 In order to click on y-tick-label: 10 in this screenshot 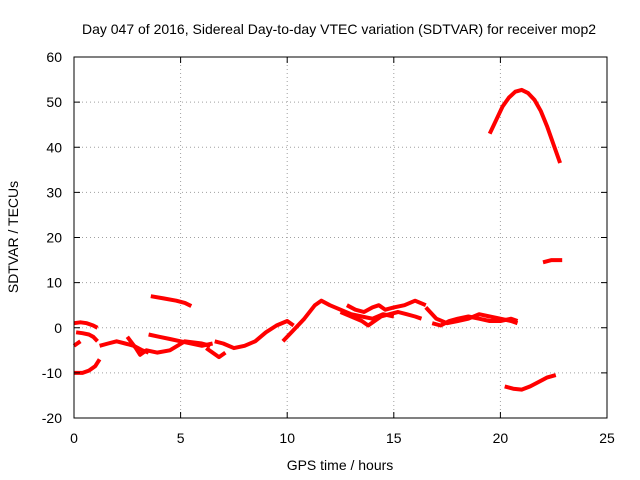, I will do `click(54, 283)`.